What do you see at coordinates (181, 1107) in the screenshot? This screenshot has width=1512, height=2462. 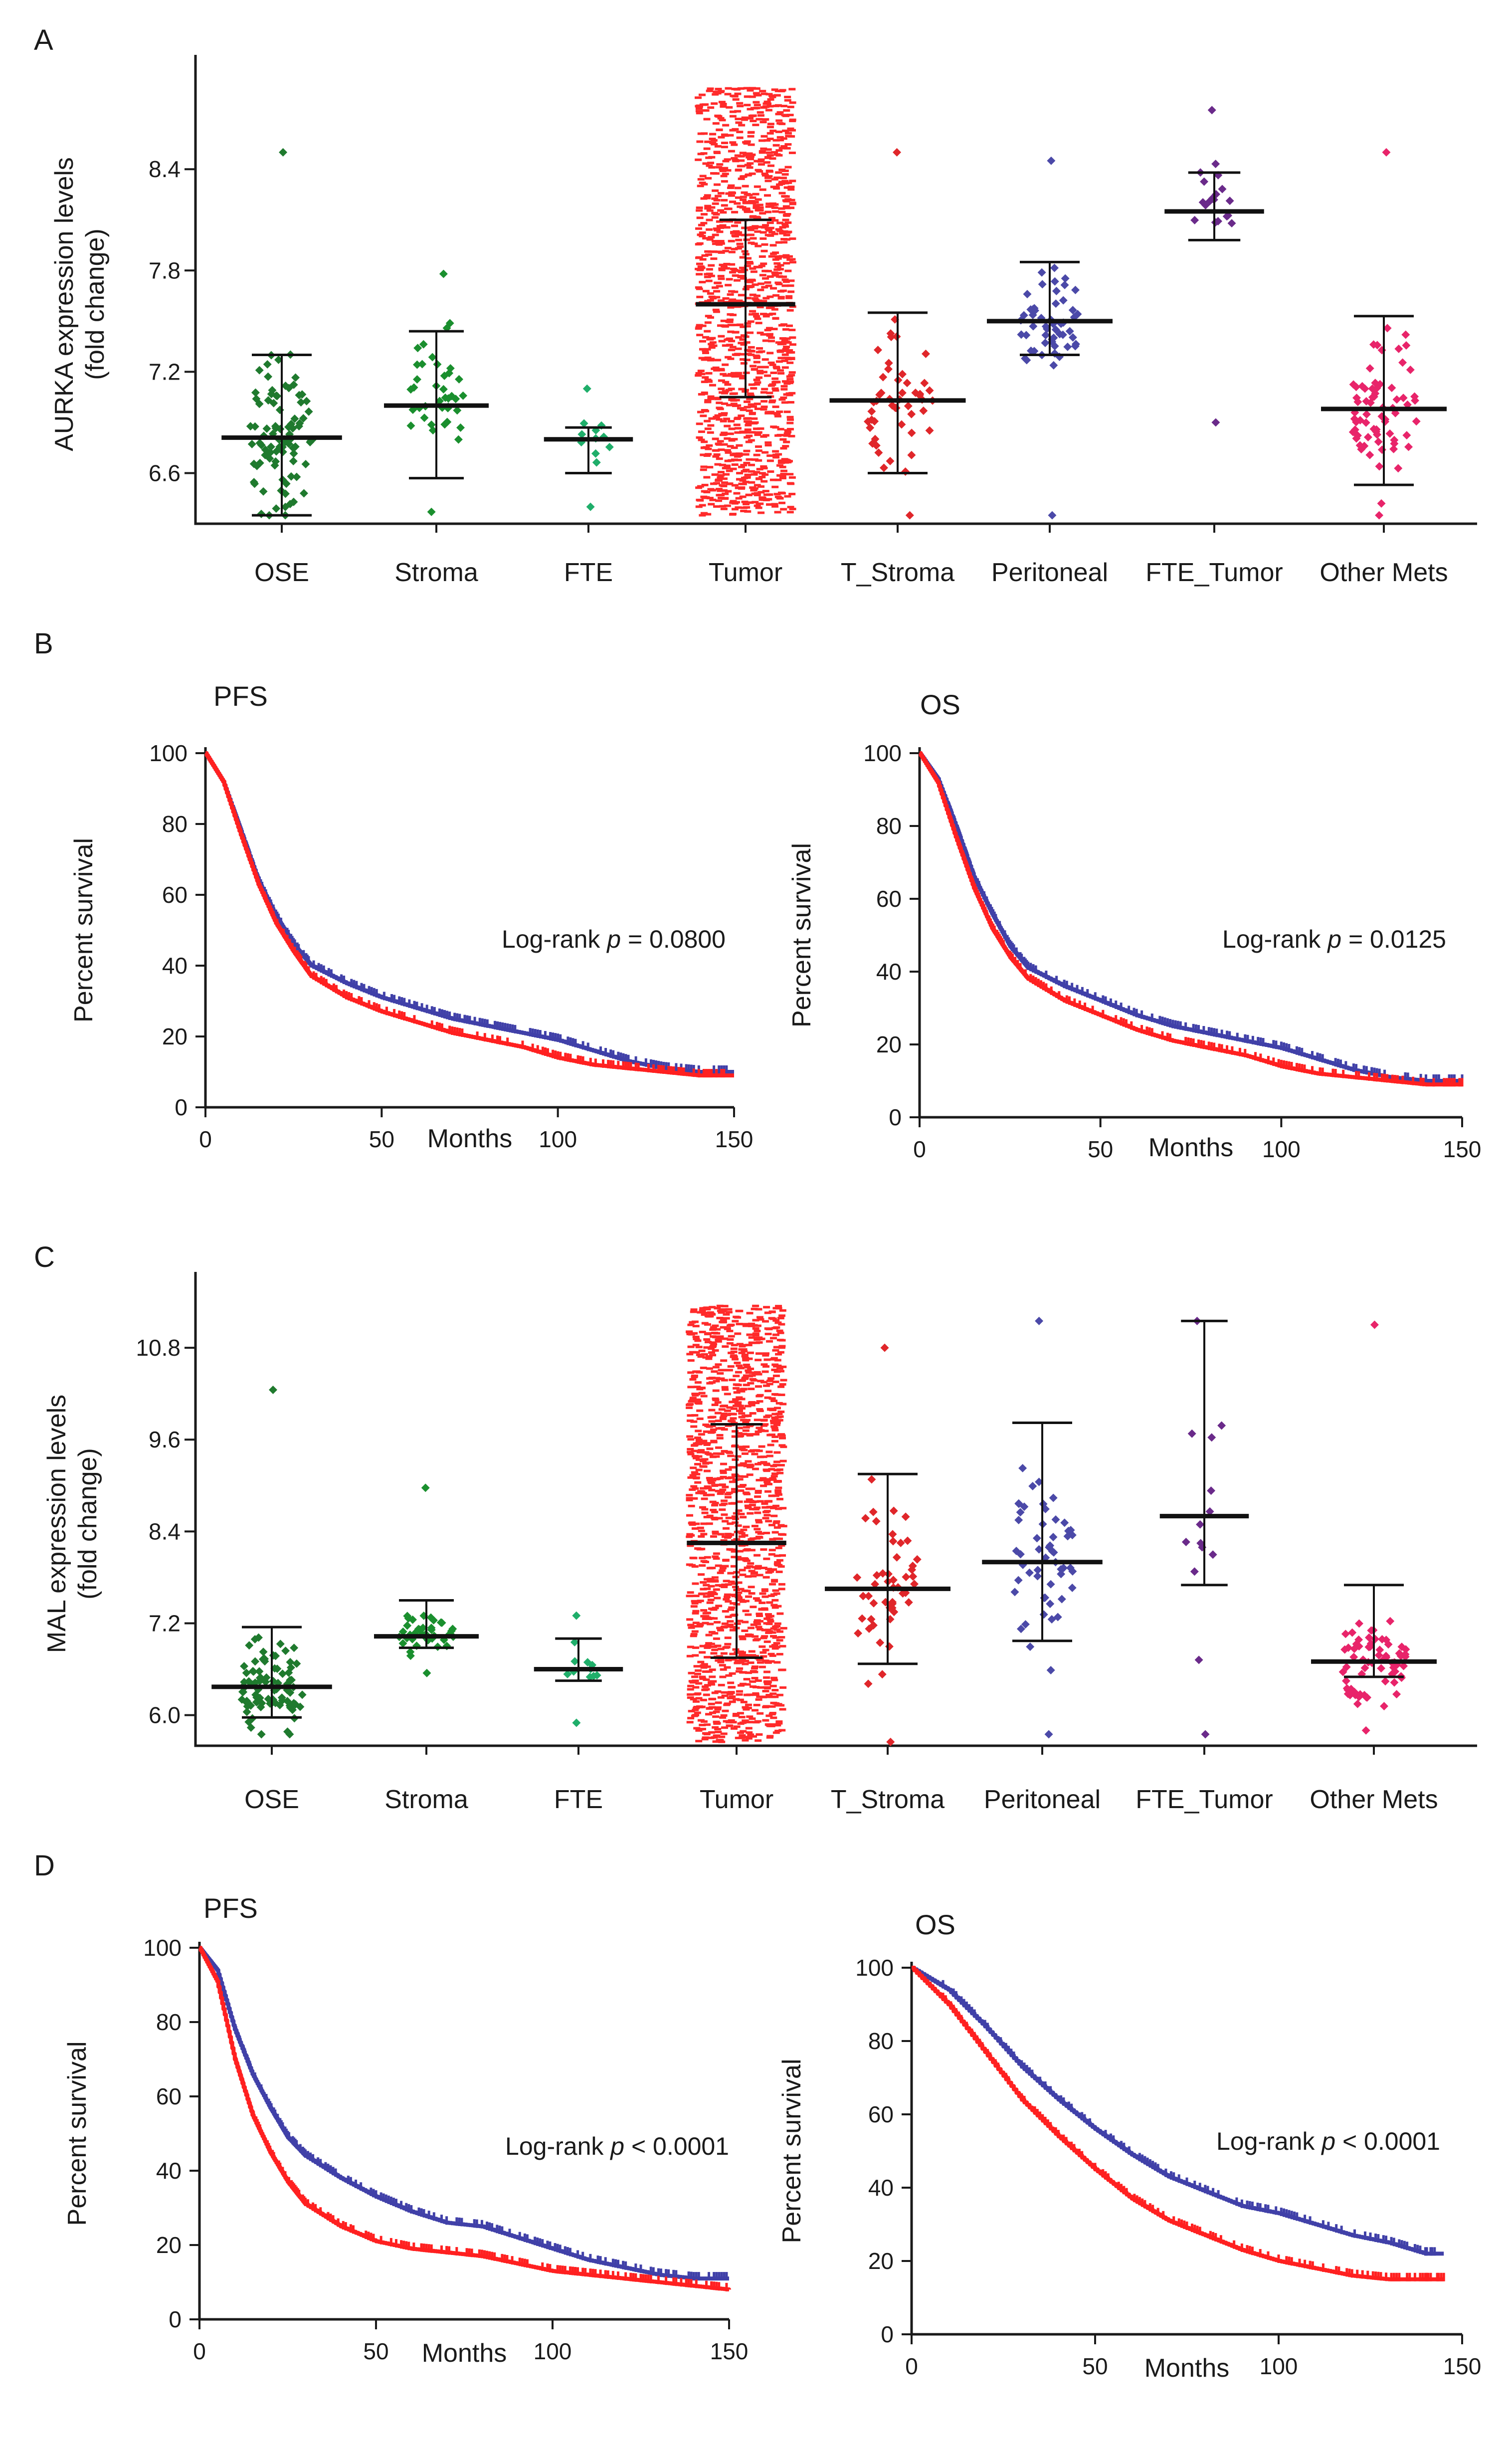 I see `y-tick-label: 0` at bounding box center [181, 1107].